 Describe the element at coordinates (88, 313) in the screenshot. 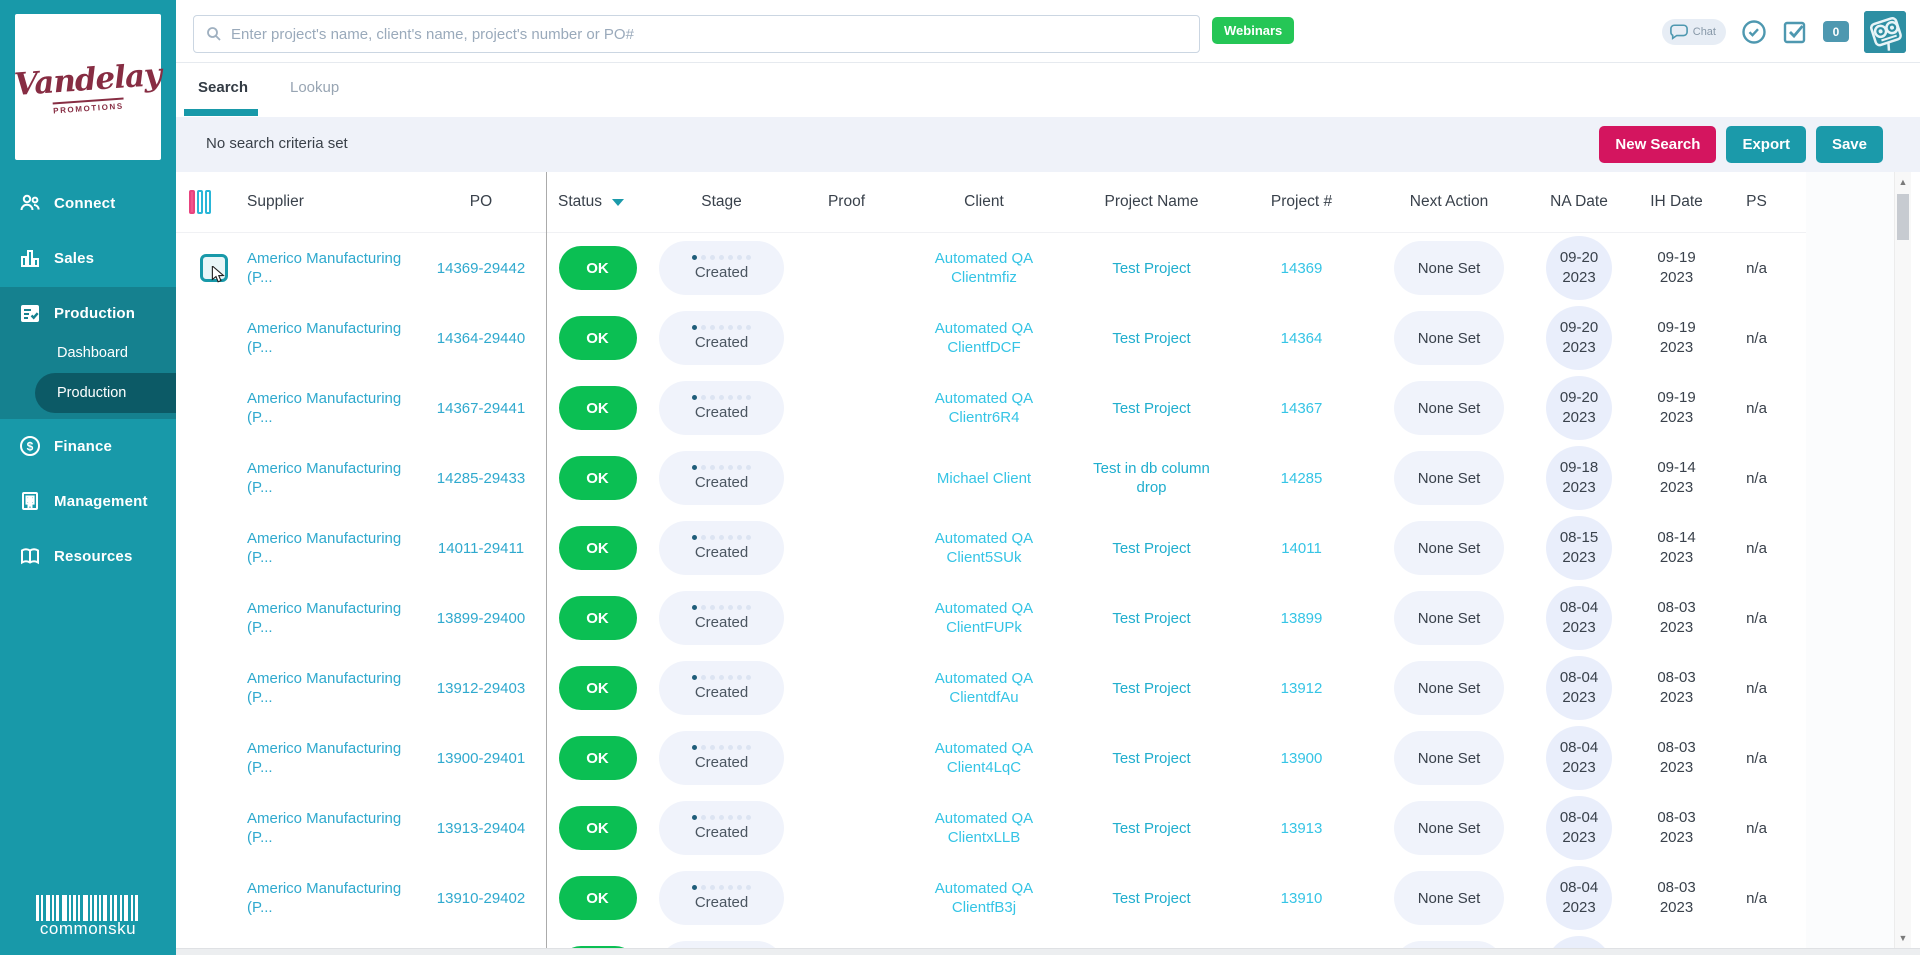

I see `sidebar-item-production: Production` at that location.